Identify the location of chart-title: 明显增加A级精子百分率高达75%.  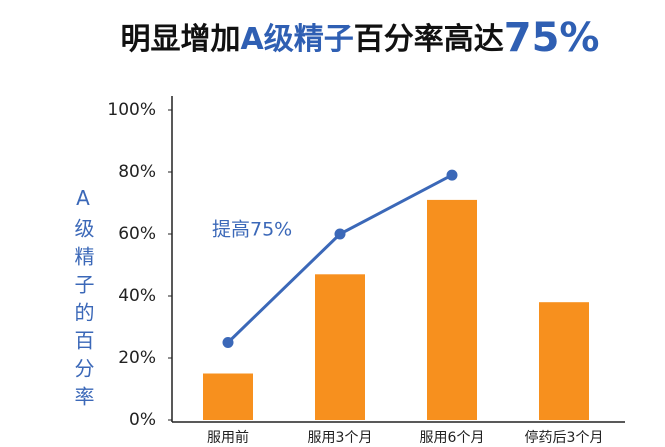
(360, 38).